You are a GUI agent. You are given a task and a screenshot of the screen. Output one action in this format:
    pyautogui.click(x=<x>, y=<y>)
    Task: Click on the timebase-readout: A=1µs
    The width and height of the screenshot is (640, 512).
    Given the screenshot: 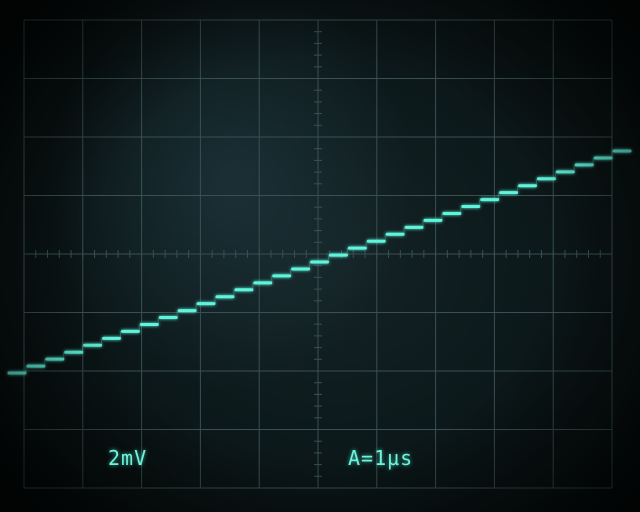 What is the action you would take?
    pyautogui.click(x=381, y=458)
    